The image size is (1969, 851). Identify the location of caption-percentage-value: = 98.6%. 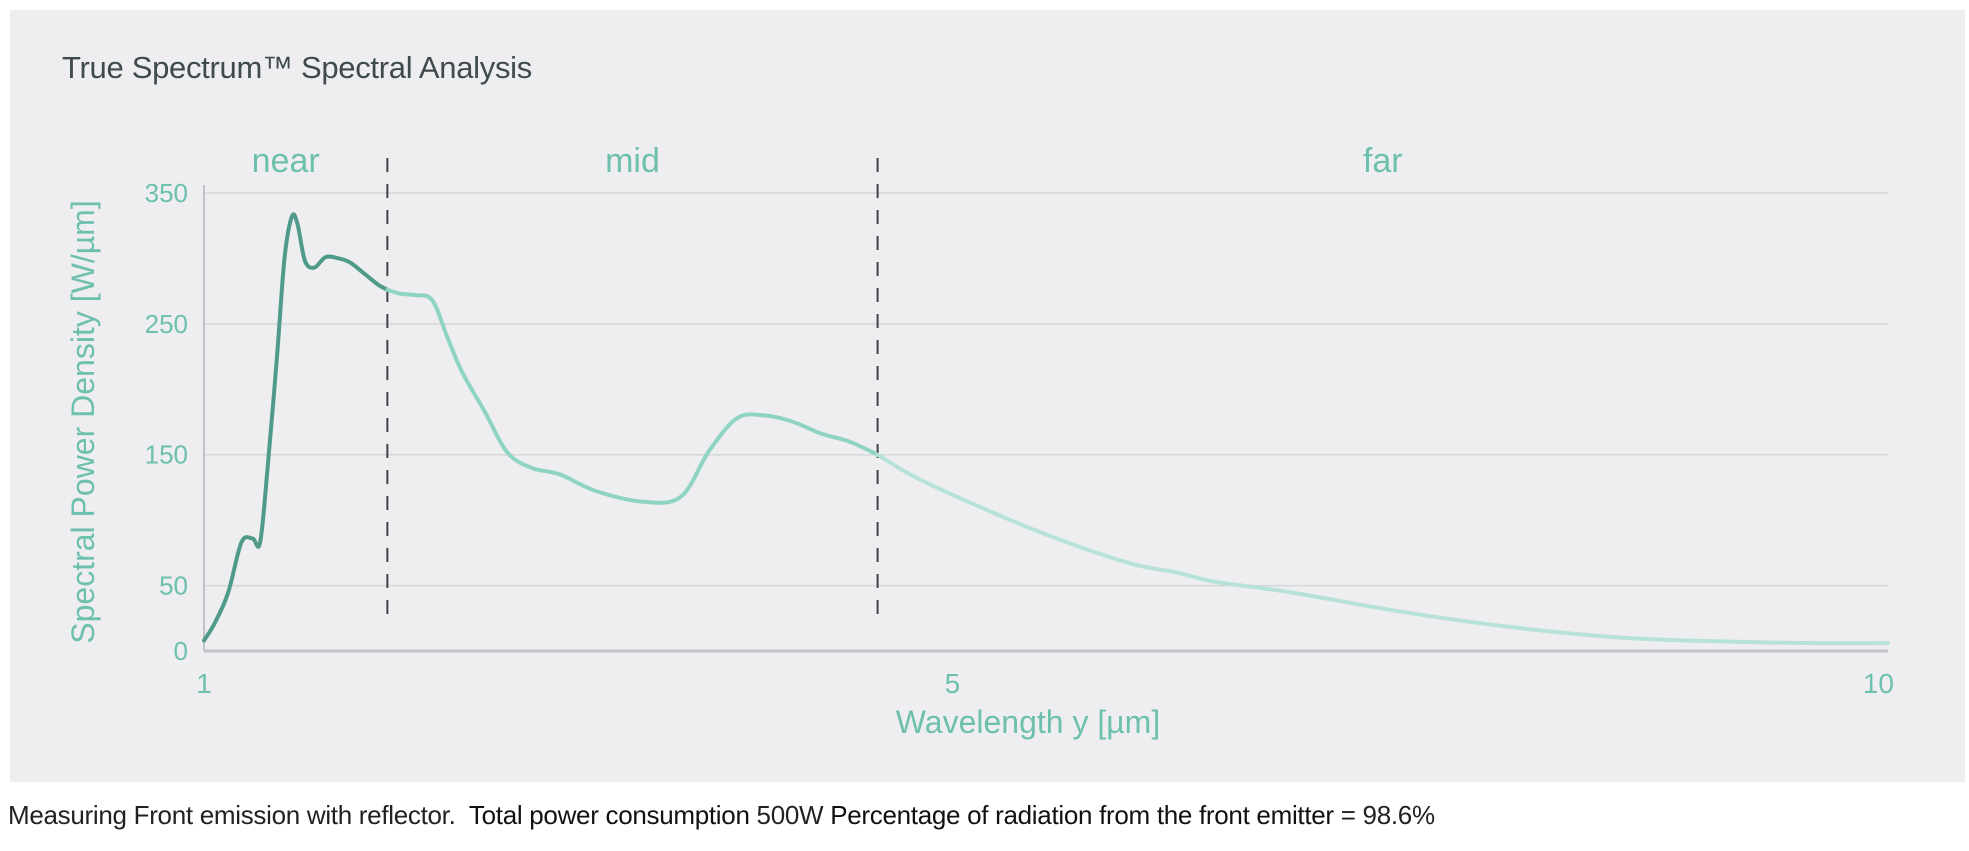
(1387, 815).